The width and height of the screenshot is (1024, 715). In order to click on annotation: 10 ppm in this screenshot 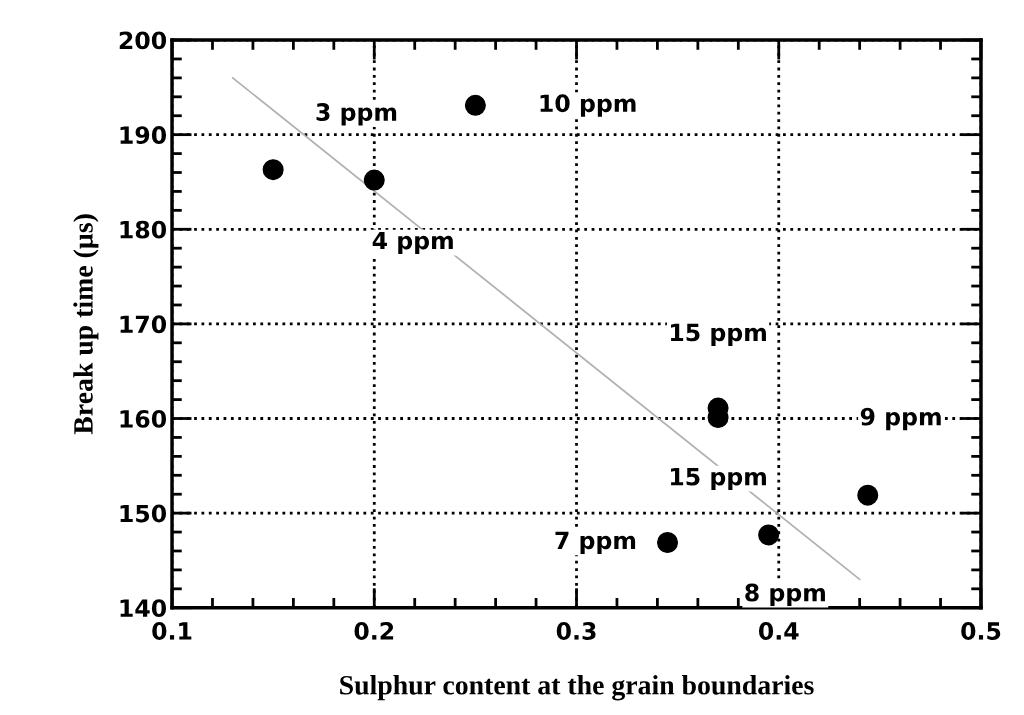, I will do `click(588, 105)`.